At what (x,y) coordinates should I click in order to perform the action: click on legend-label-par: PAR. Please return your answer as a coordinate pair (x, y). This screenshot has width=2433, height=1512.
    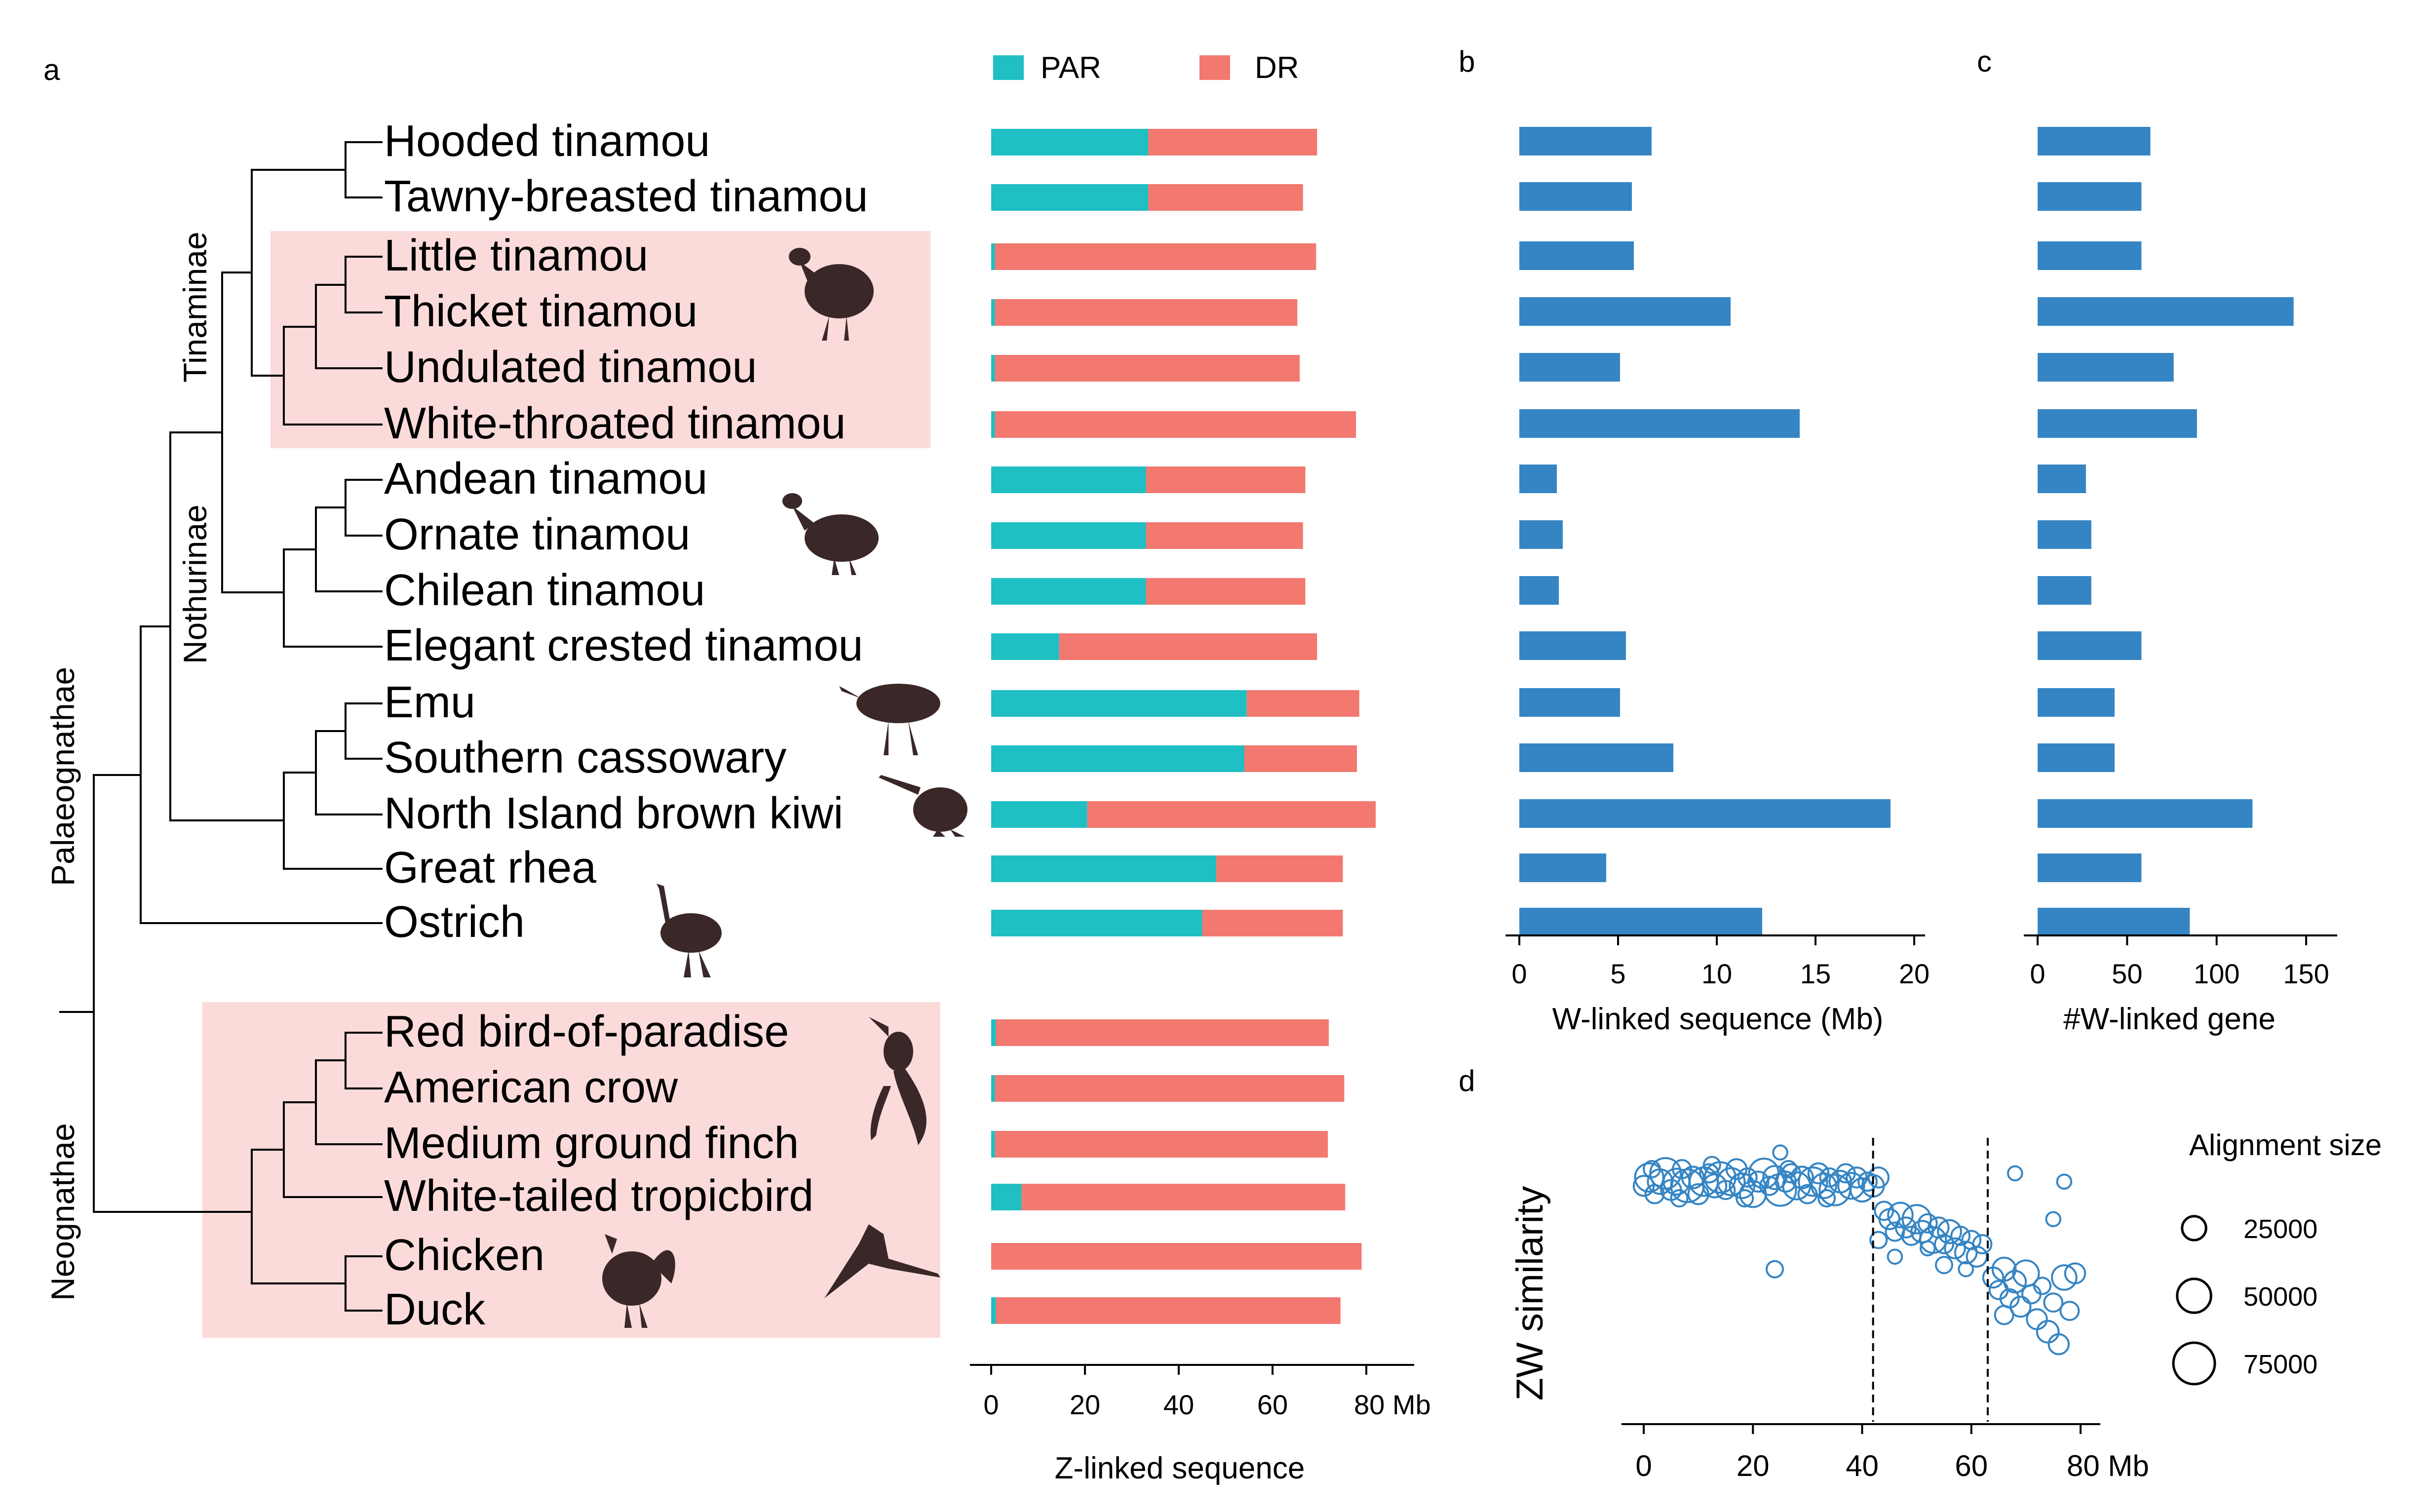
    Looking at the image, I should click on (1071, 68).